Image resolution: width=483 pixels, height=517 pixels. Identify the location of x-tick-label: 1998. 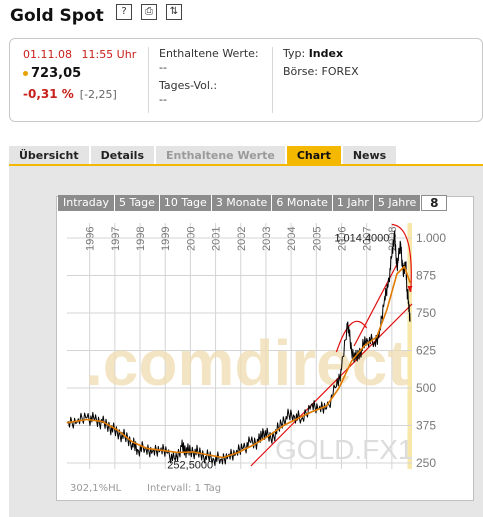
(141, 239).